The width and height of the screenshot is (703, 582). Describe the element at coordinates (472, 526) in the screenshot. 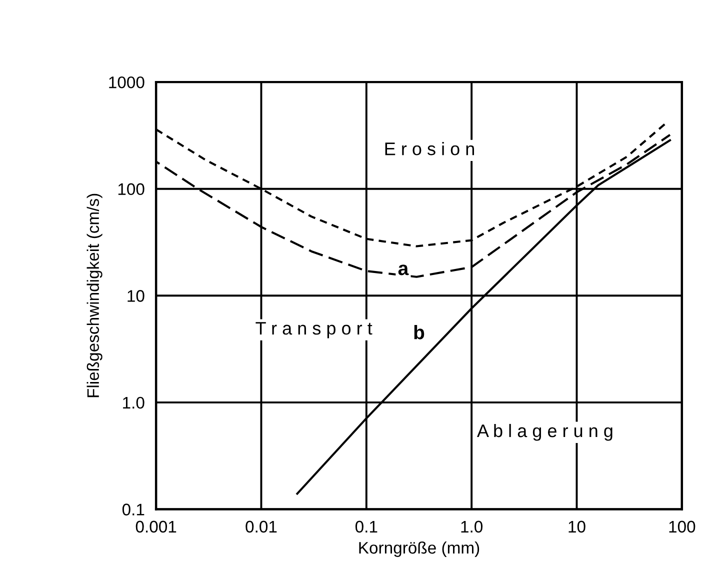

I see `x-tick-label: 1.0` at that location.